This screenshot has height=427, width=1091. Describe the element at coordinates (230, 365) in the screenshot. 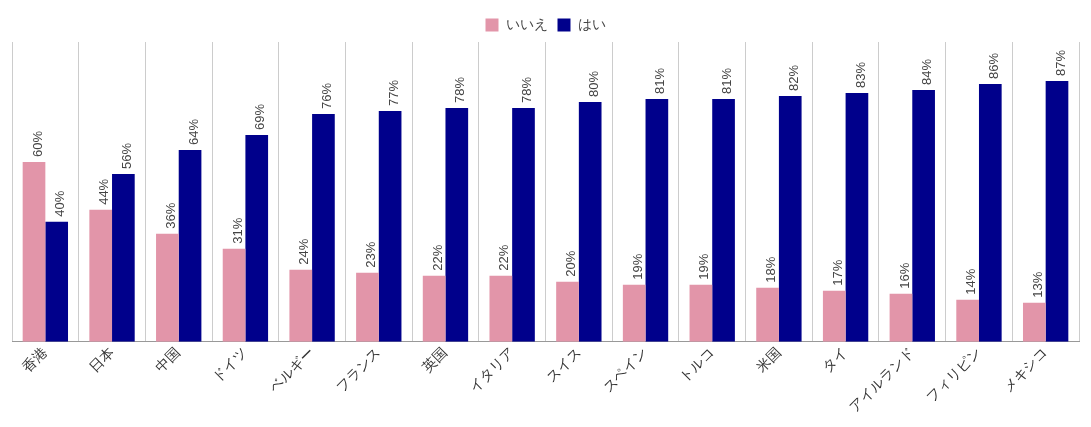

I see `x-tick-label: ドイツ` at that location.